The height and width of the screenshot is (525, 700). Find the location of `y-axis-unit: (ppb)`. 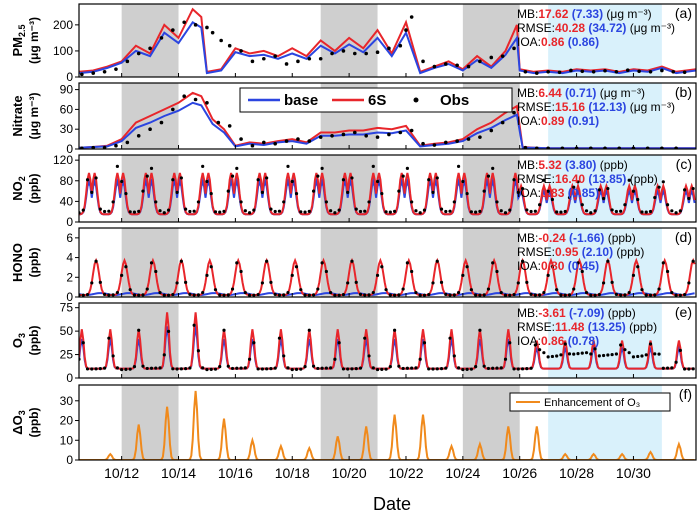

y-axis-unit: (ppb) is located at coordinates (34, 341).